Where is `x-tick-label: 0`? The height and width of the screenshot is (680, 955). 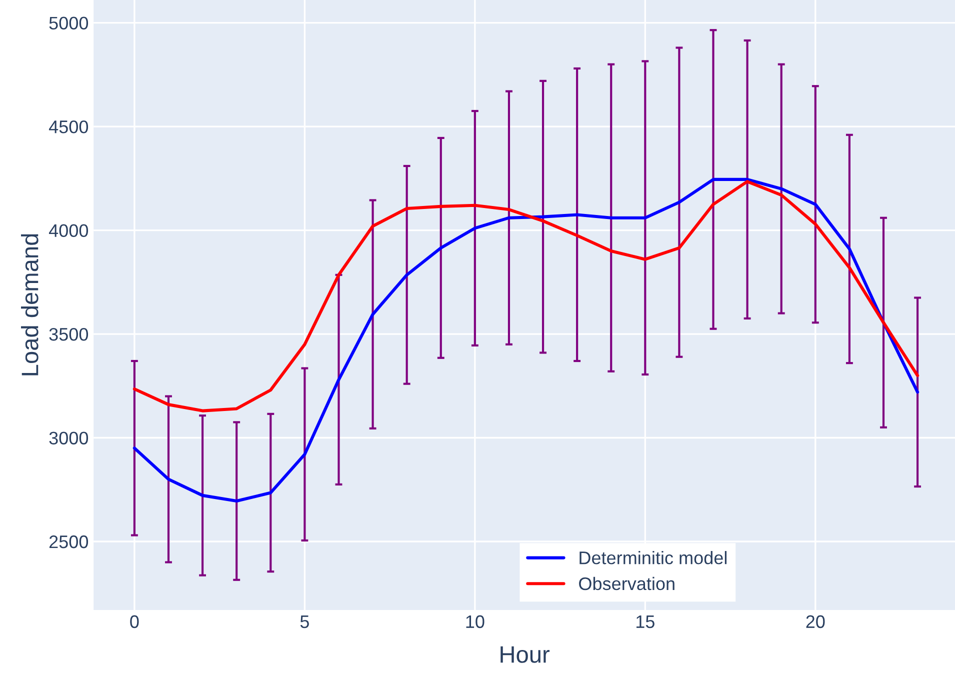 x-tick-label: 0 is located at coordinates (134, 621).